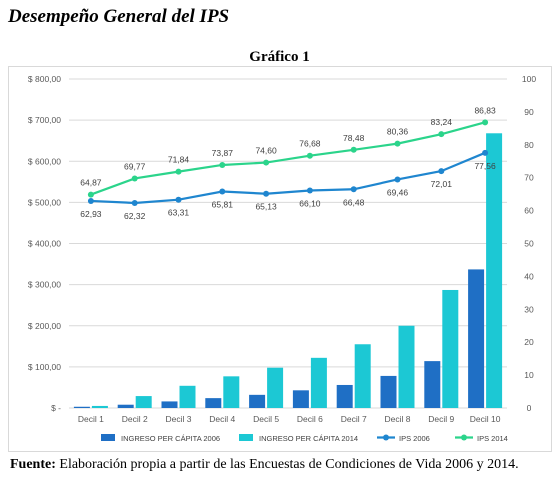  I want to click on y-left-tick-label: $ 100,00, so click(44, 367).